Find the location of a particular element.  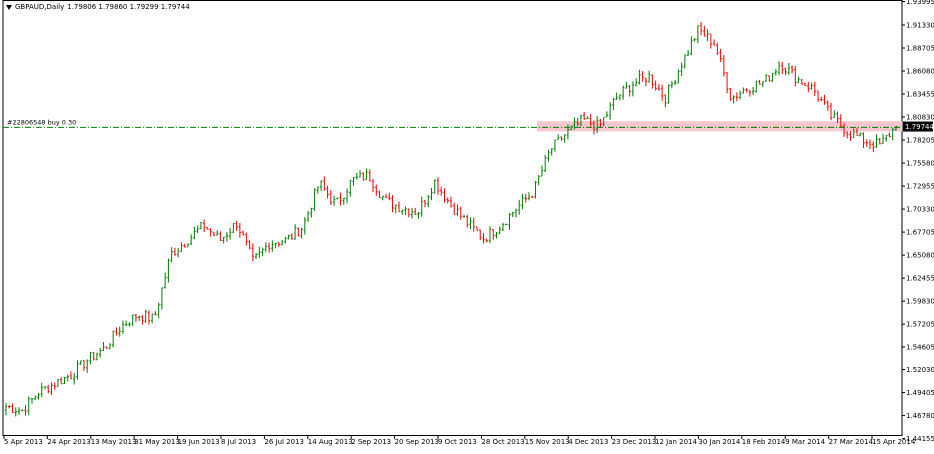

x-tick-label: 27 Mar 2014 is located at coordinates (851, 442).